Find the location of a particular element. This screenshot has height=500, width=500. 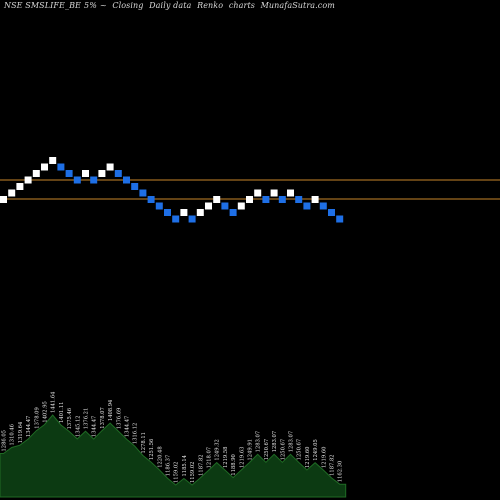

brick-price-label: 1186.37 is located at coordinates (169, 465).